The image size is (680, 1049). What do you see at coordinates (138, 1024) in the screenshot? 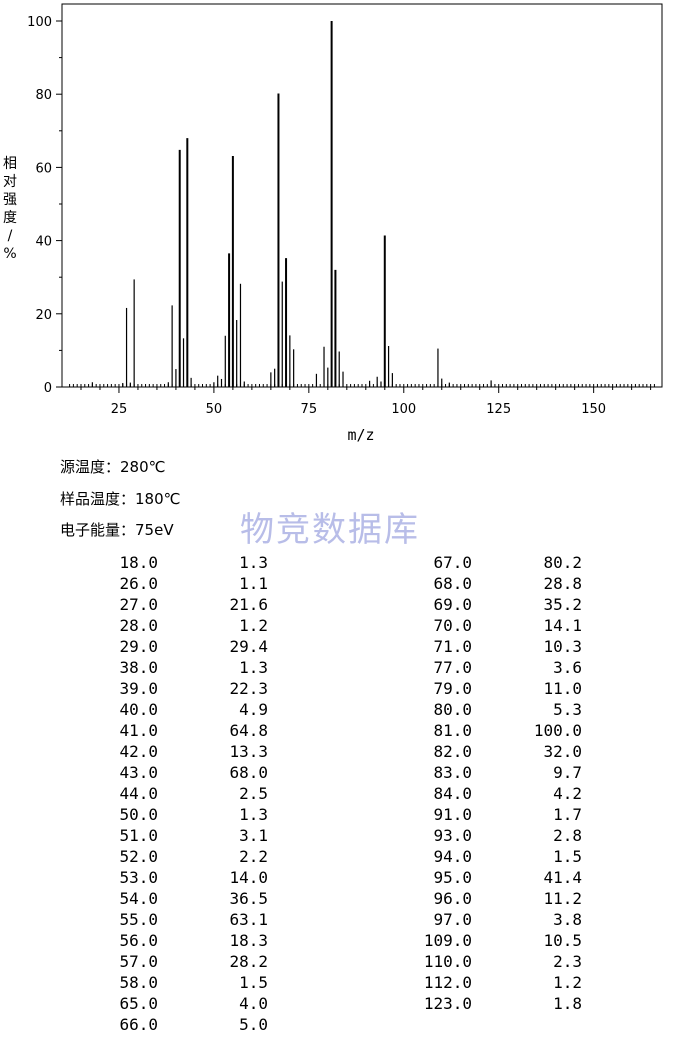
I see `mz-value: 66.0` at bounding box center [138, 1024].